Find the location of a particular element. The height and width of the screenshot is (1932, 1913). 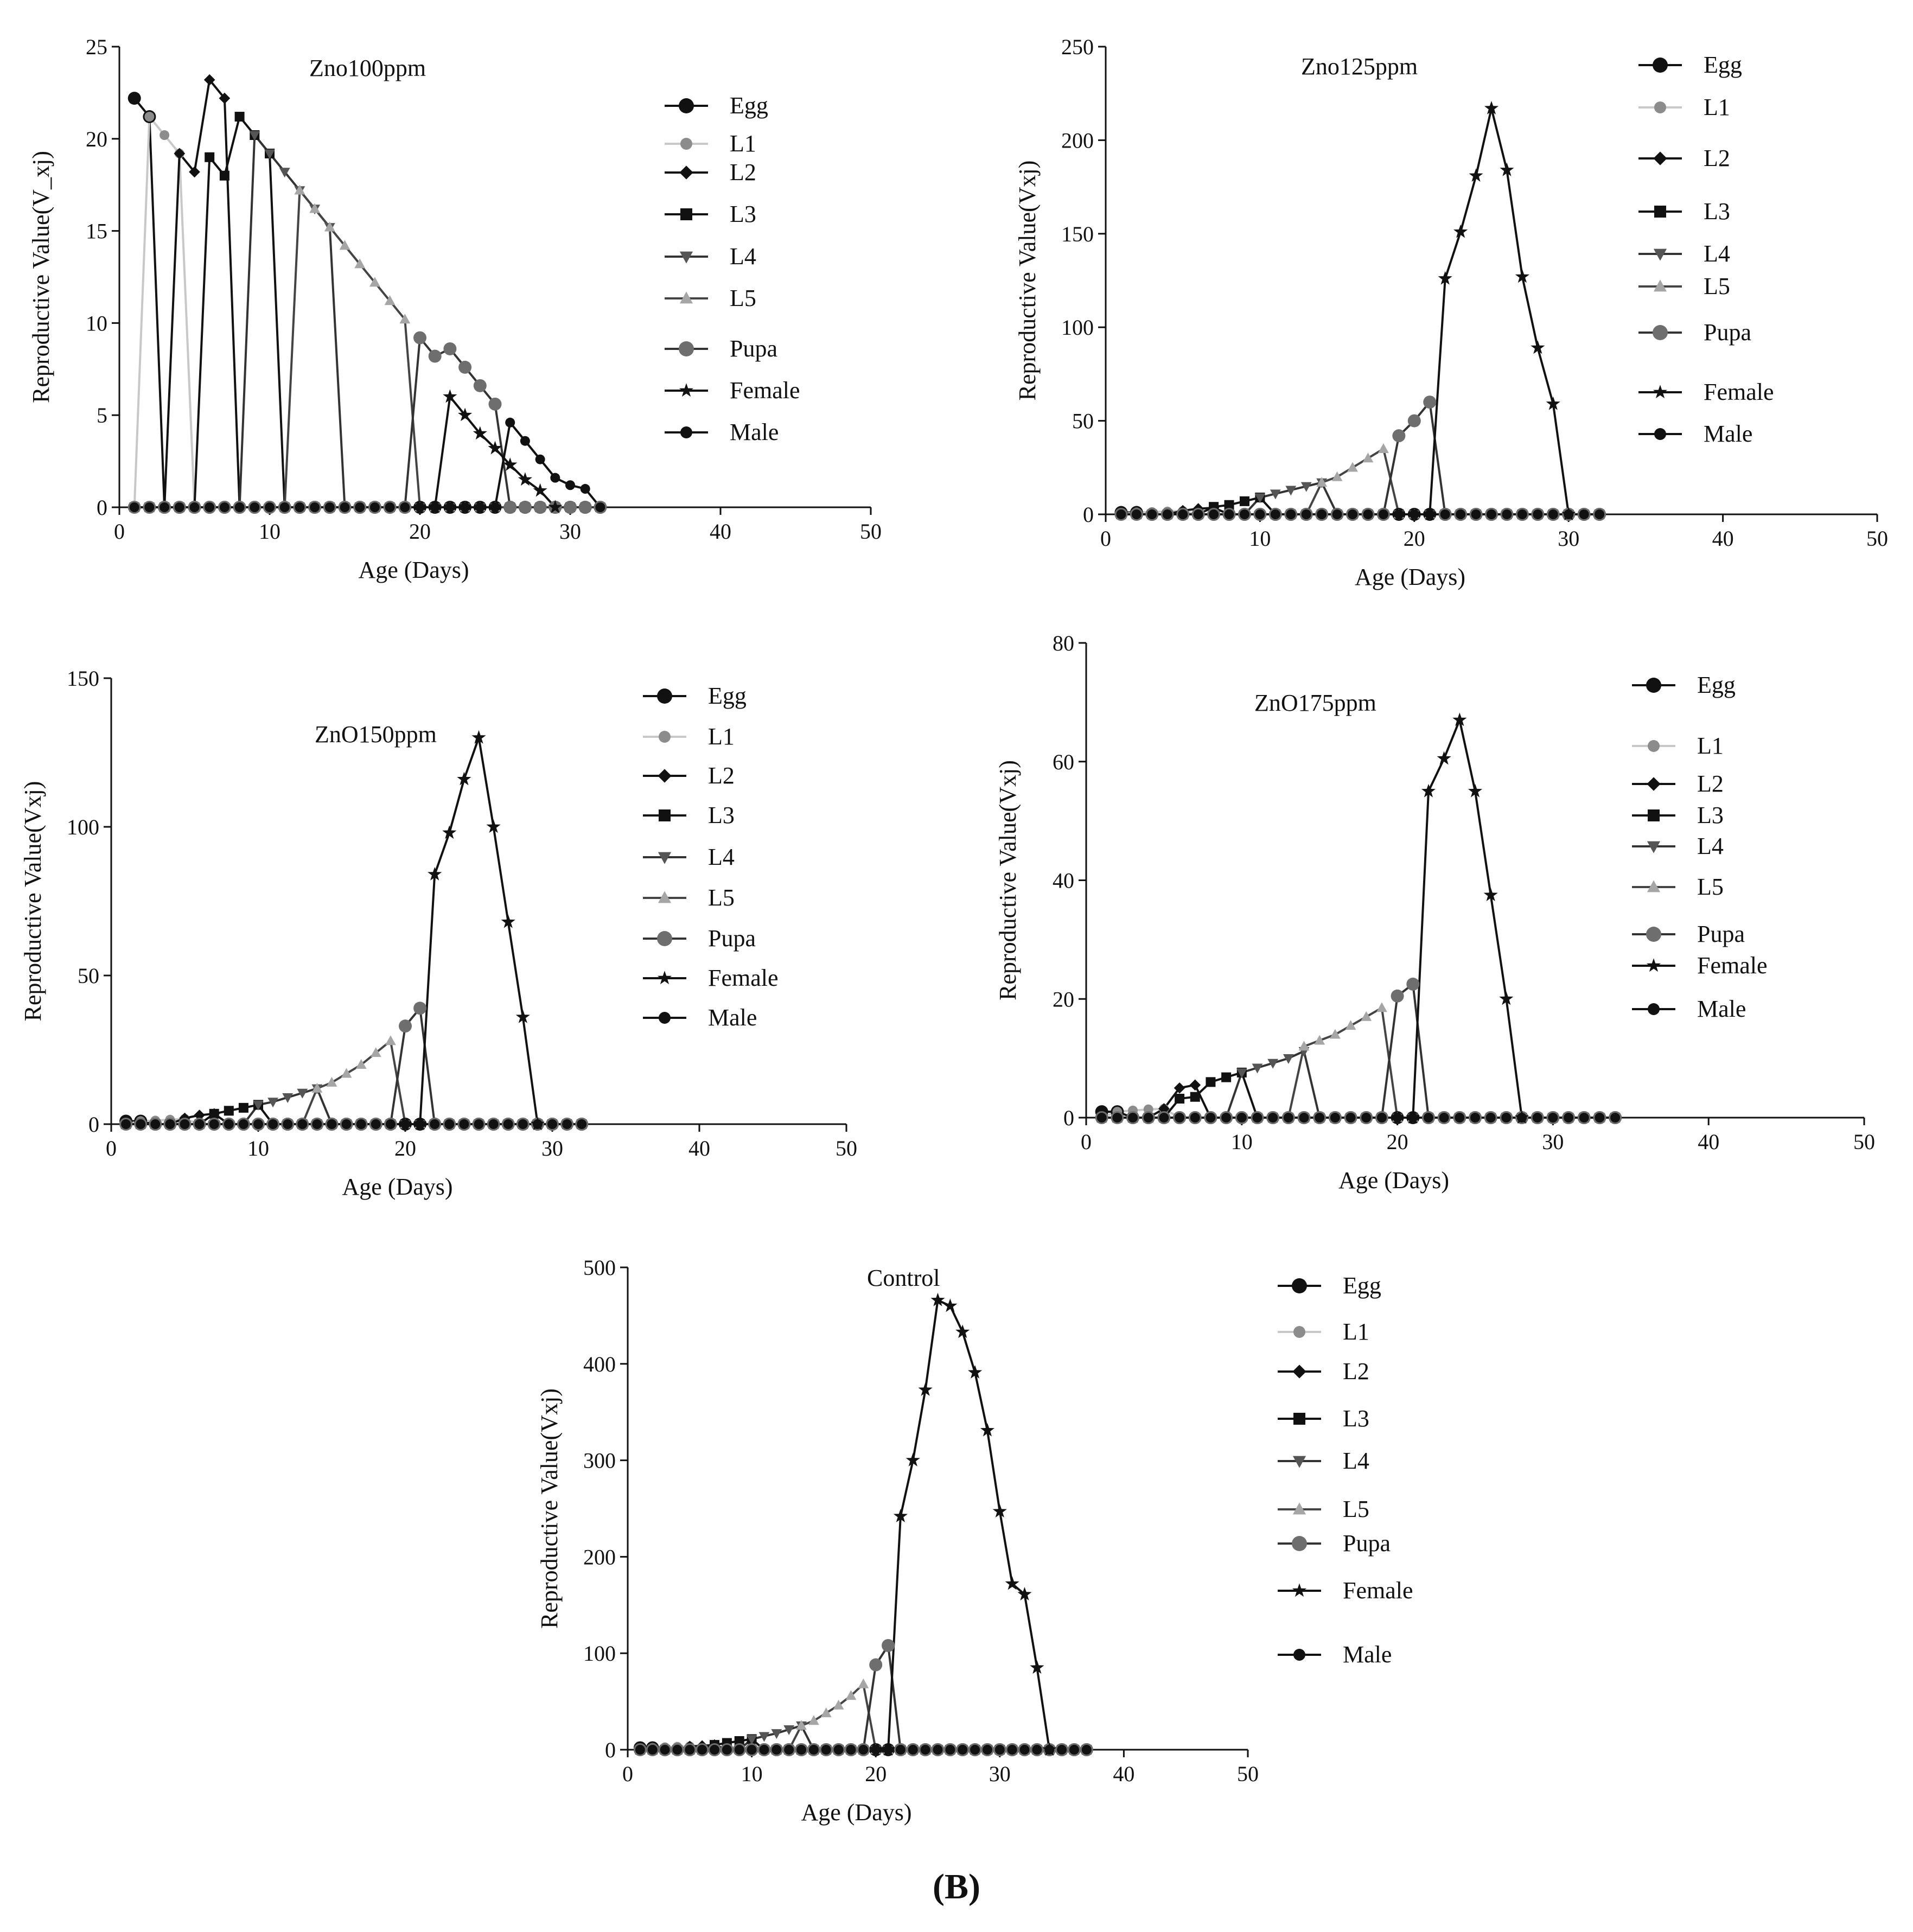

chart-title: Zno100ppm is located at coordinates (367, 68).